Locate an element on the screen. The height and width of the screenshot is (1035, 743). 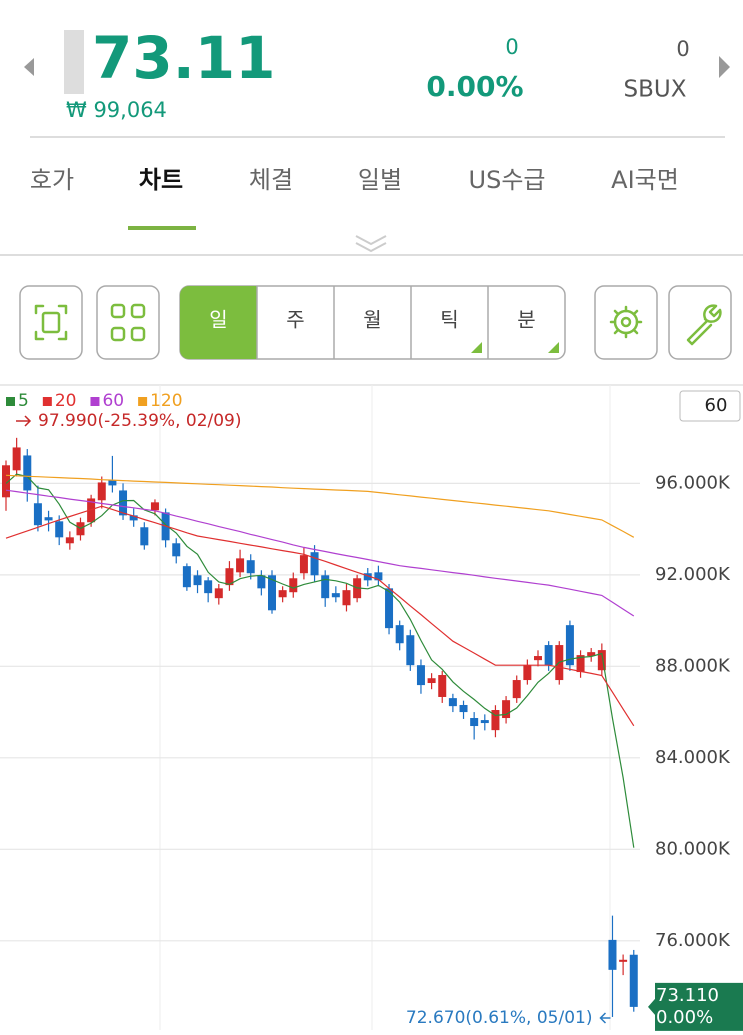
legend-label: 120 is located at coordinates (166, 401).